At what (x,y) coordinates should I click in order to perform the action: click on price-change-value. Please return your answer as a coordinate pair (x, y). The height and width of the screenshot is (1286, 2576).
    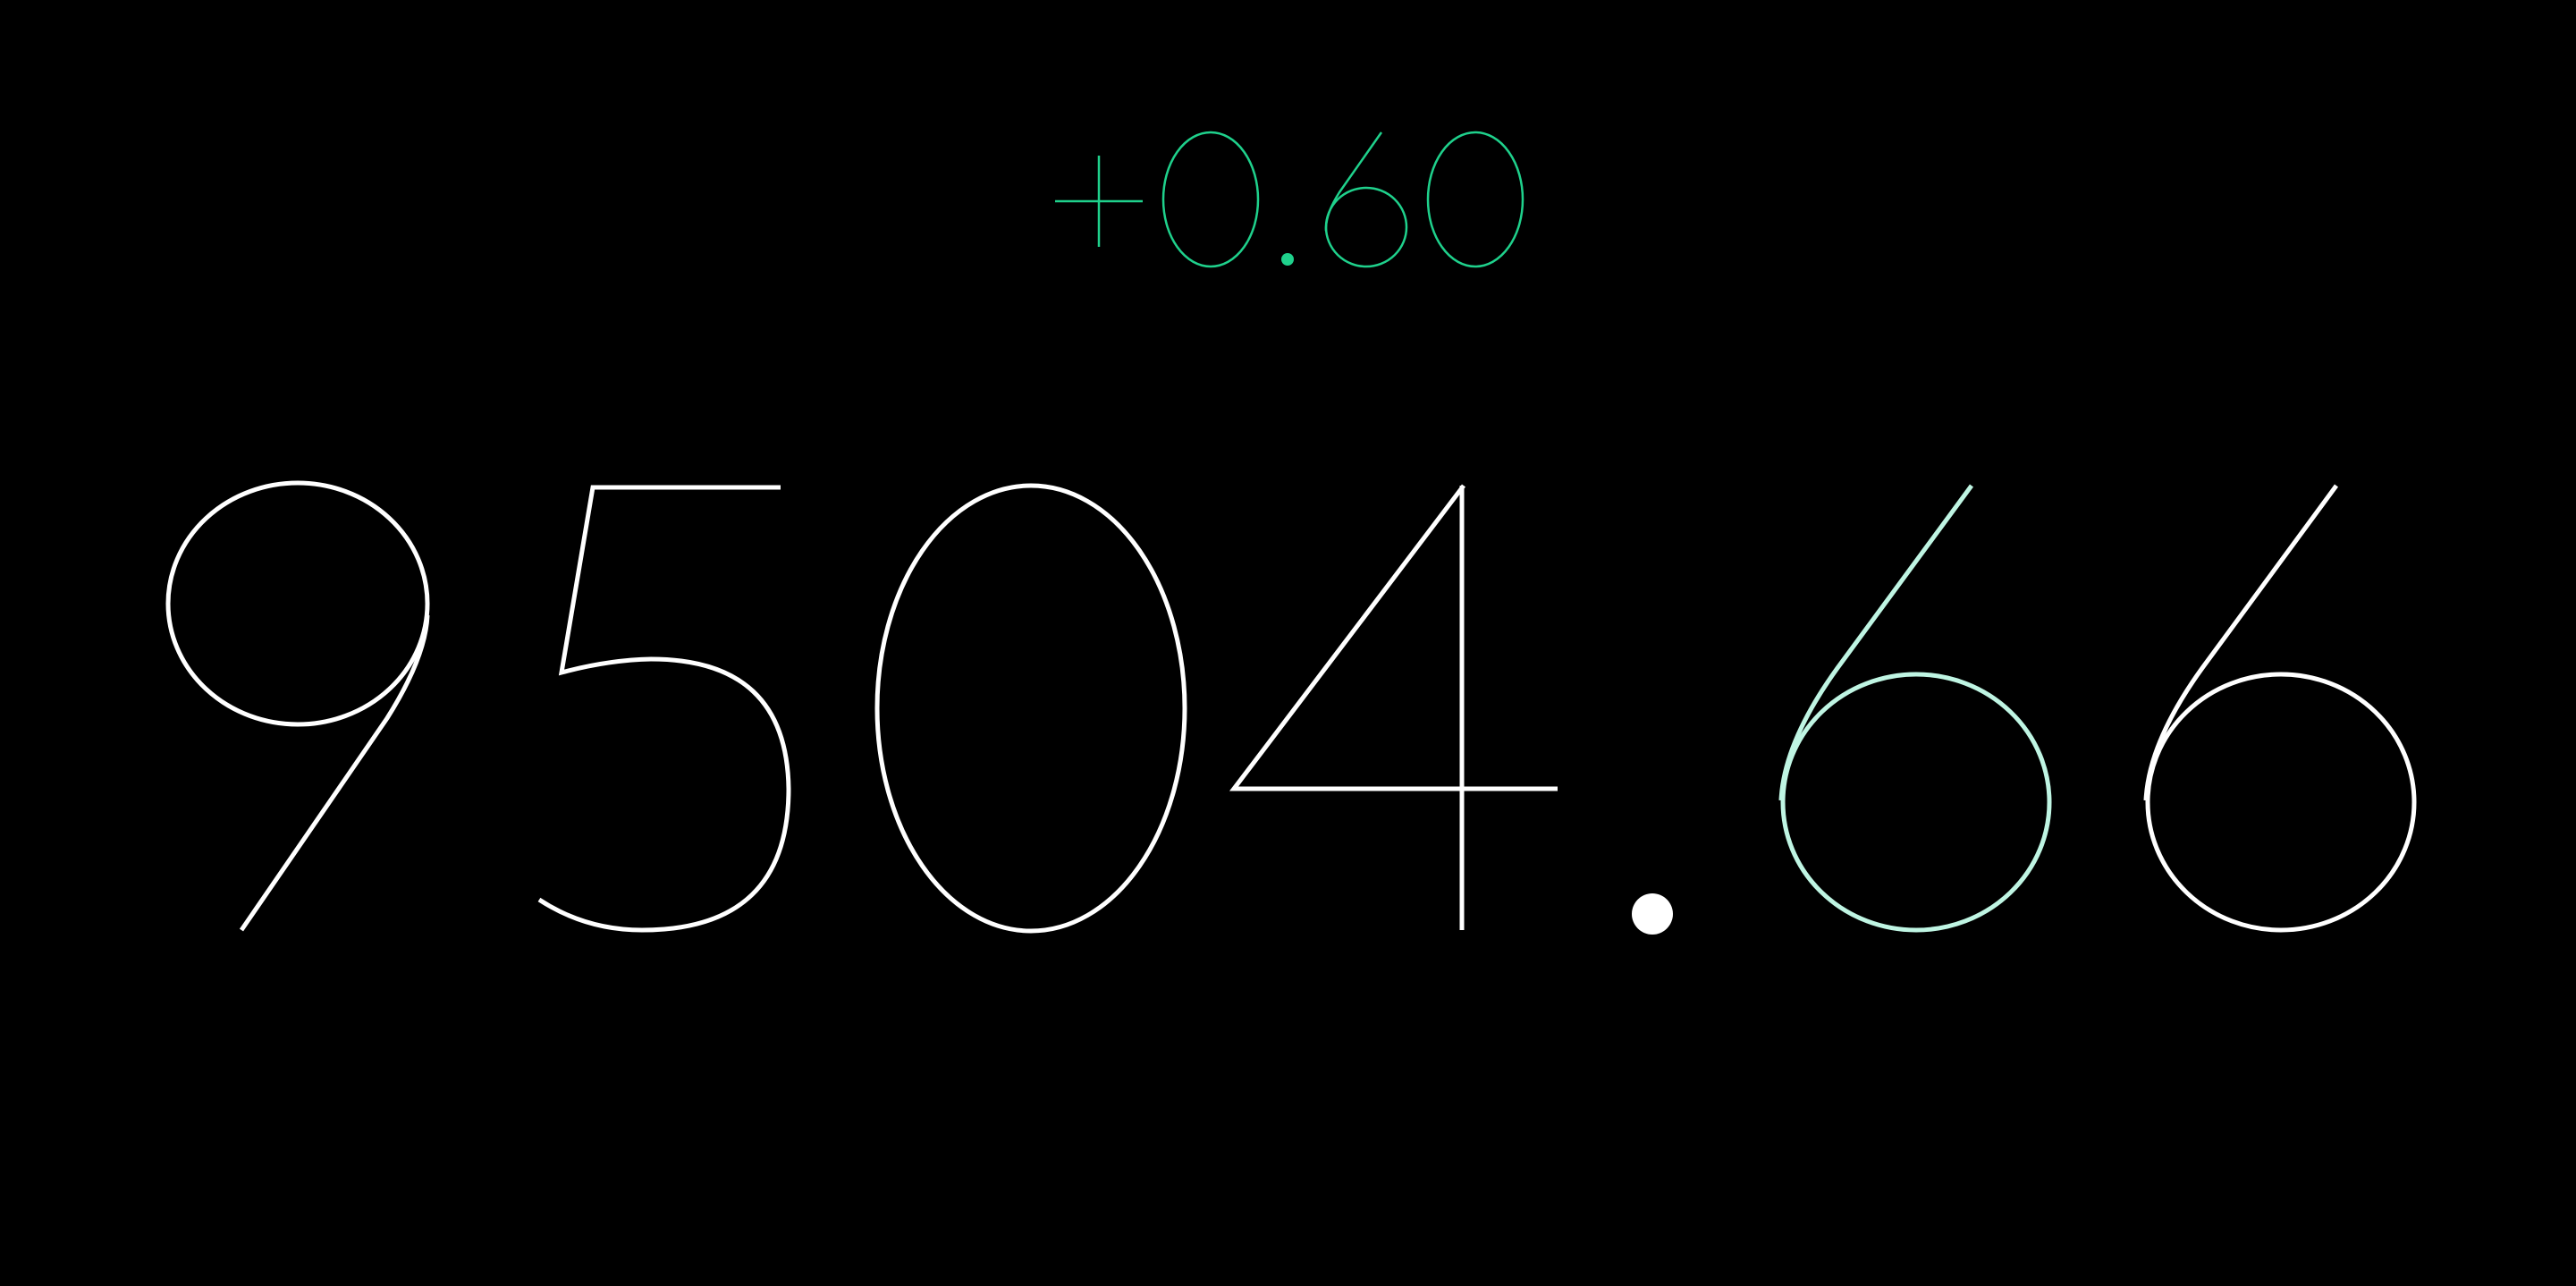
    Looking at the image, I should click on (1289, 199).